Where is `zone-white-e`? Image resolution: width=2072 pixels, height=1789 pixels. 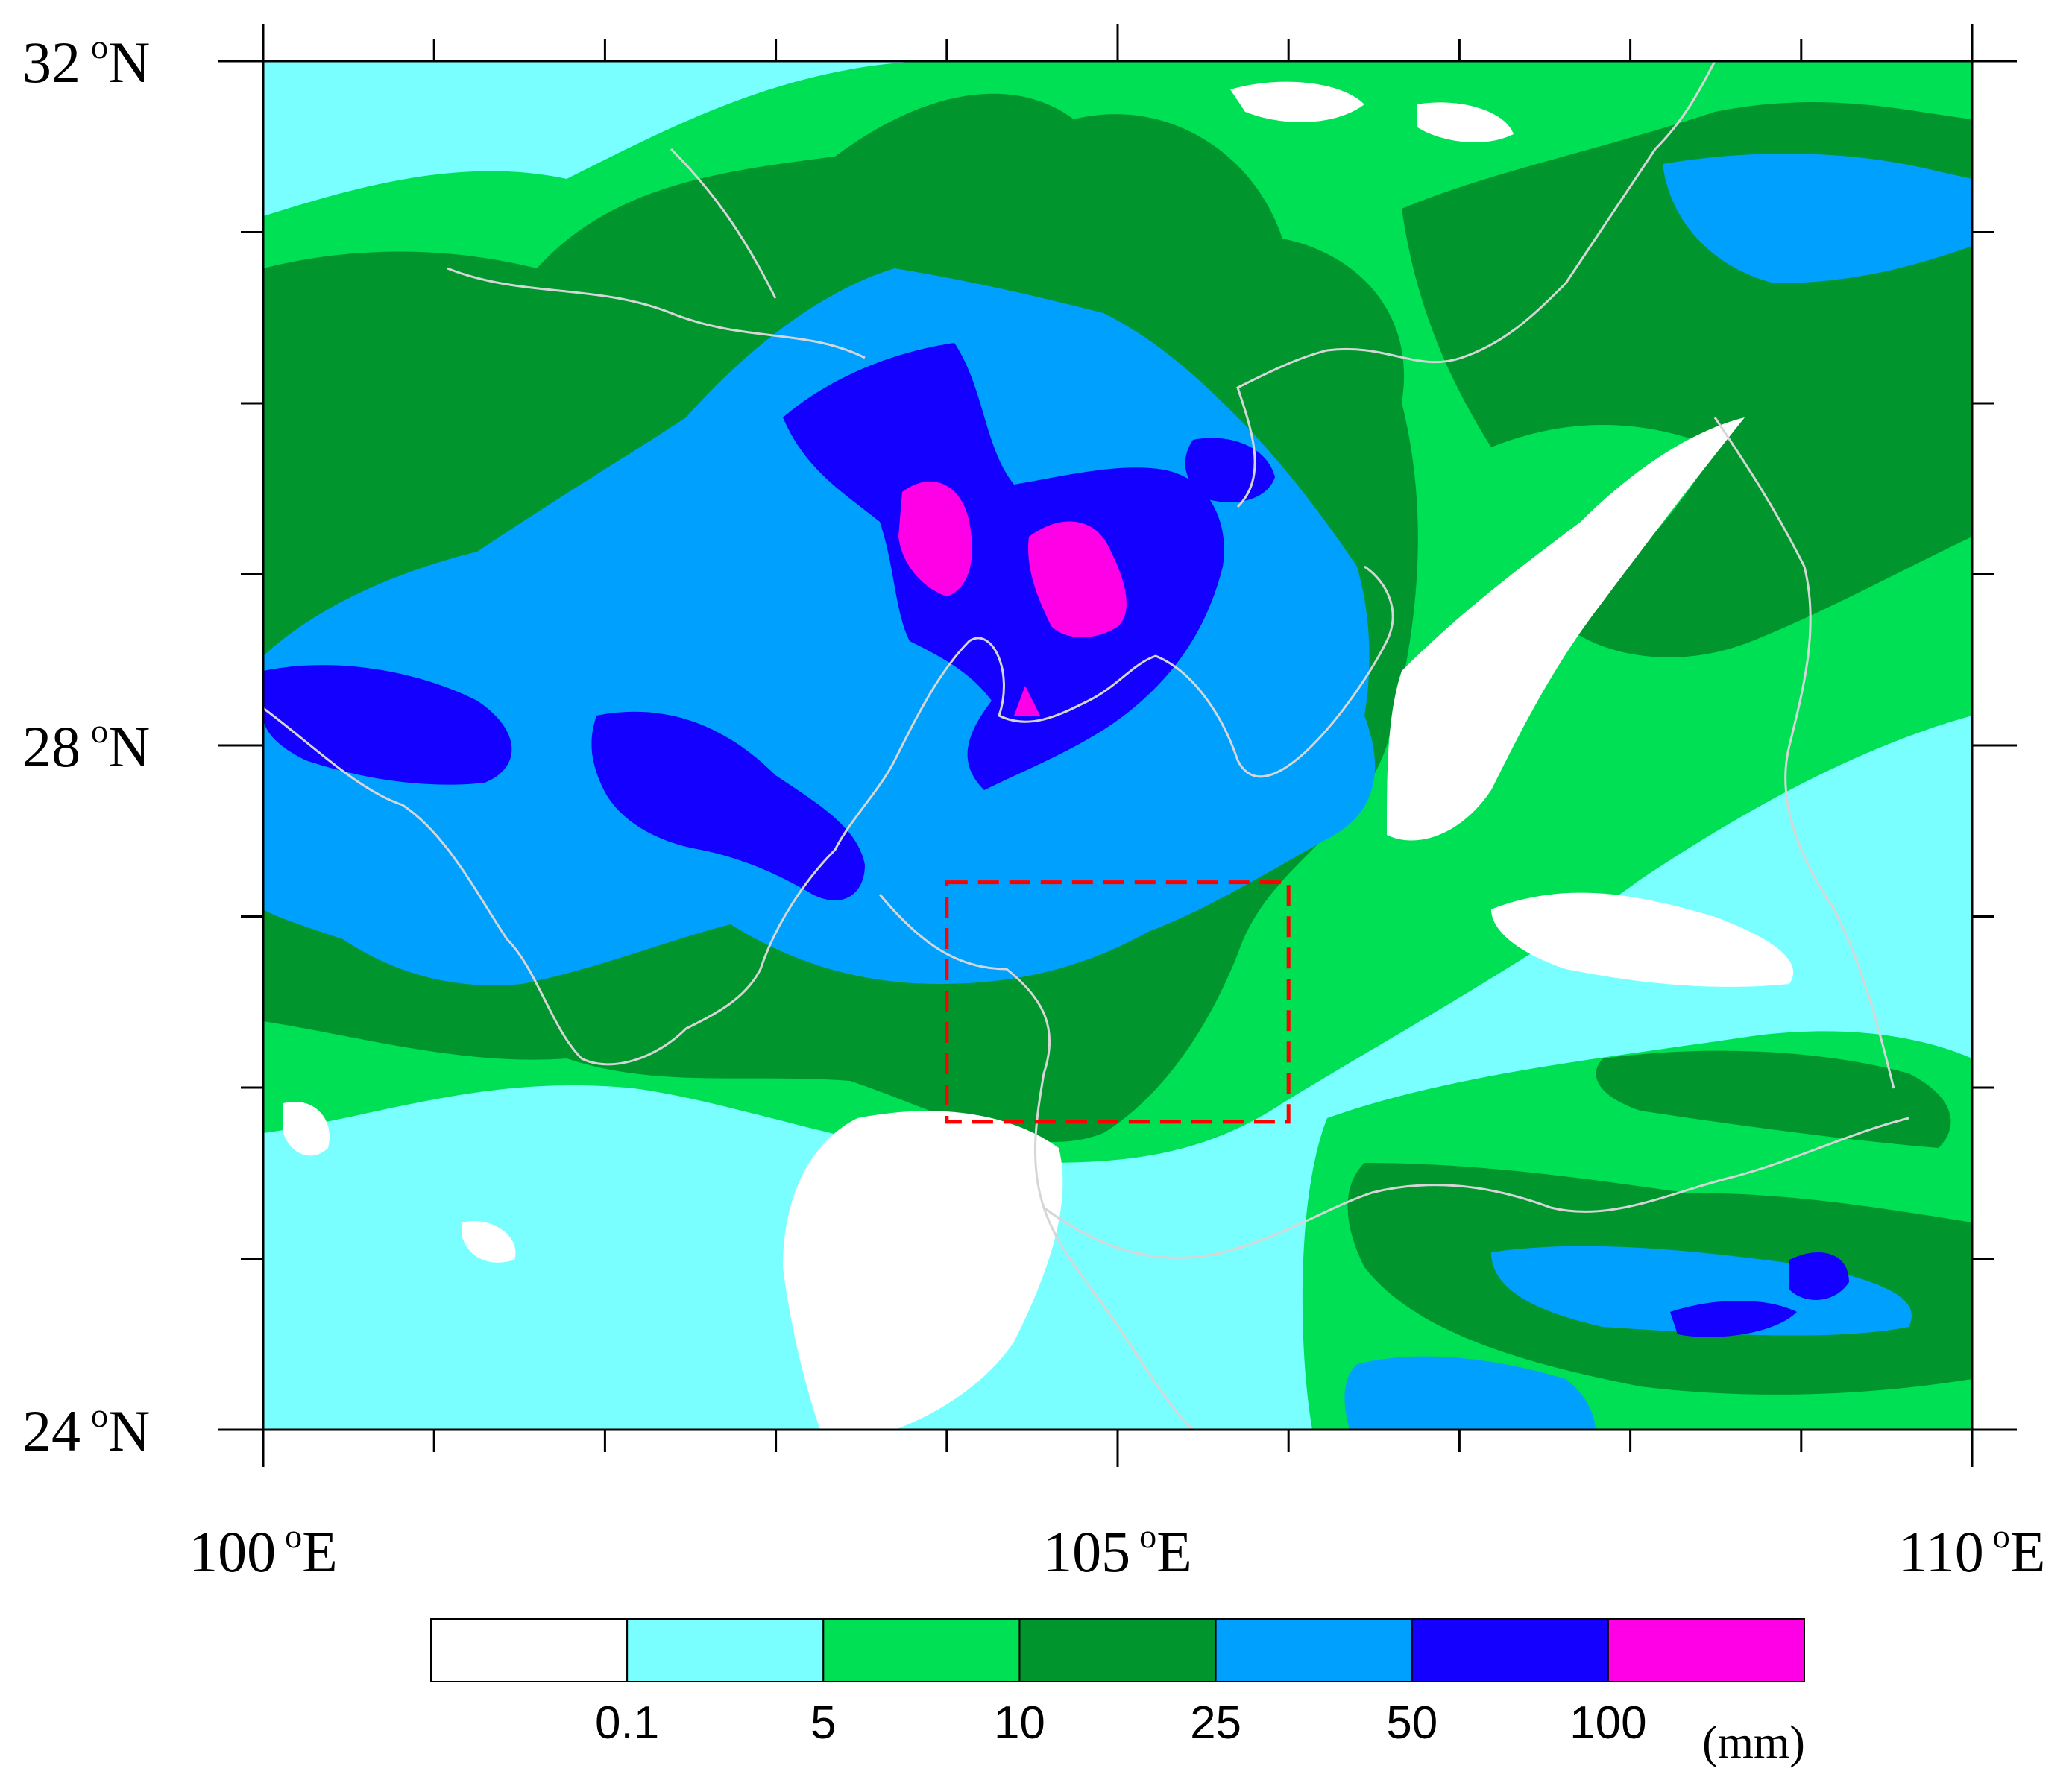
zone-white-e is located at coordinates (1566, 629).